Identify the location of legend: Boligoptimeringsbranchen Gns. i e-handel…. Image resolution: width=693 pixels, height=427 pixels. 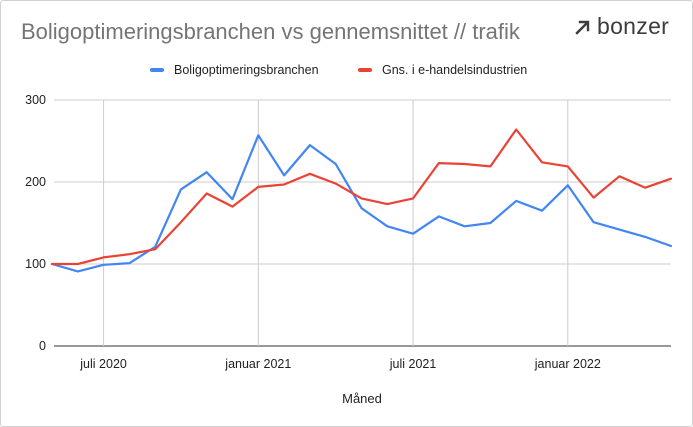
(346, 73).